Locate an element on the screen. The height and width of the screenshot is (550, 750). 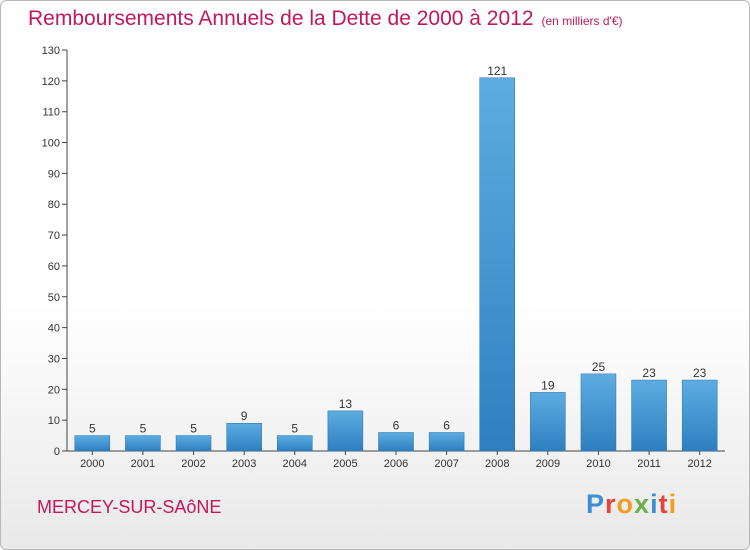
chart-subtitle: (en milliers d'€) is located at coordinates (582, 21).